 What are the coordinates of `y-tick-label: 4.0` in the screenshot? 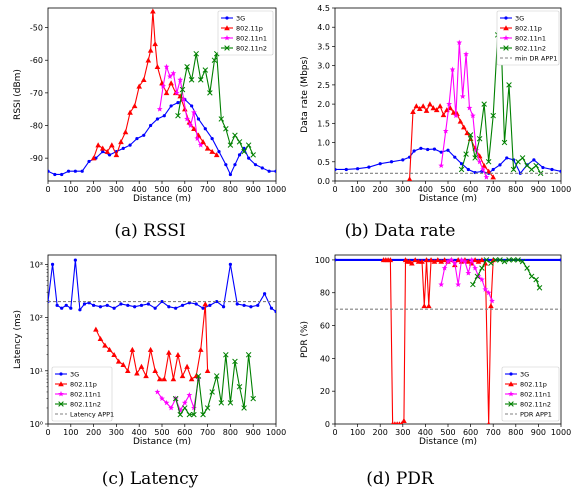 It's located at (323, 27).